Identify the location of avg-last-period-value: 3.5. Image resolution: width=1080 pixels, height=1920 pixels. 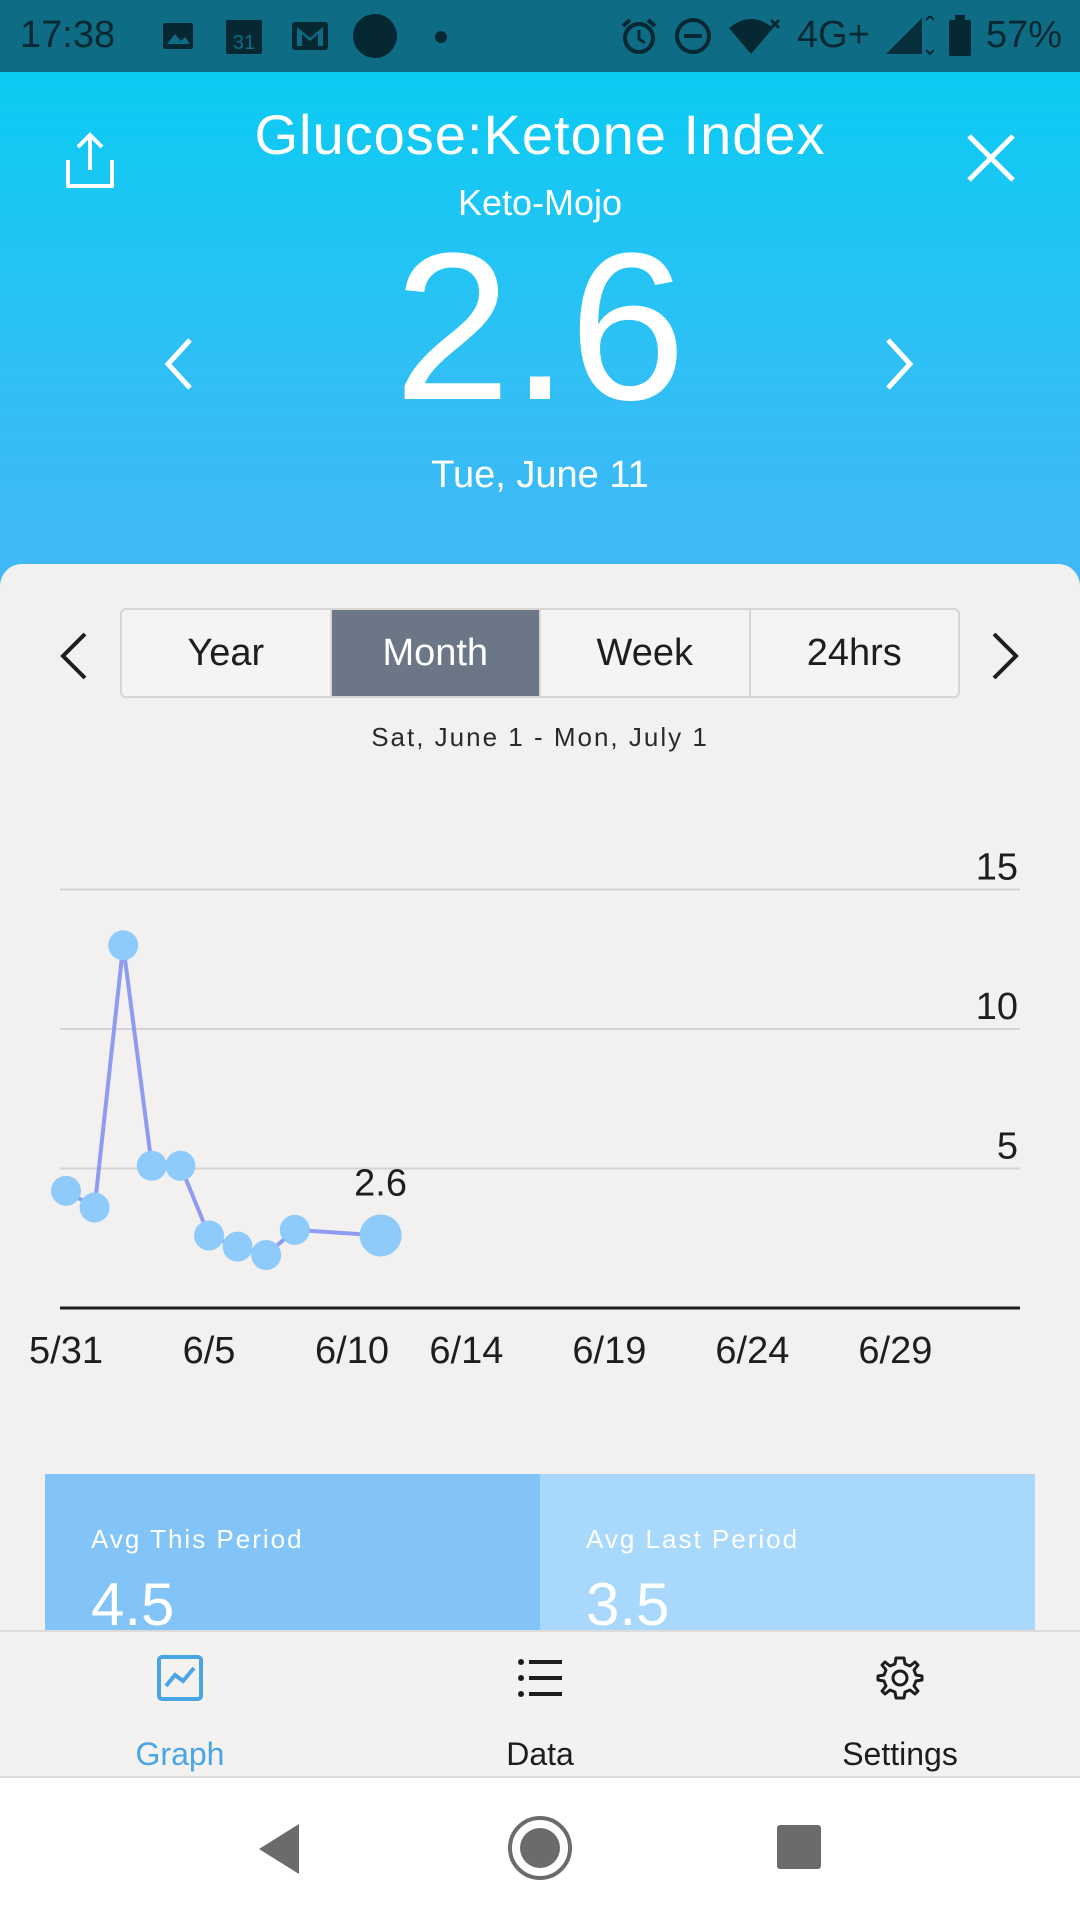
(628, 1600).